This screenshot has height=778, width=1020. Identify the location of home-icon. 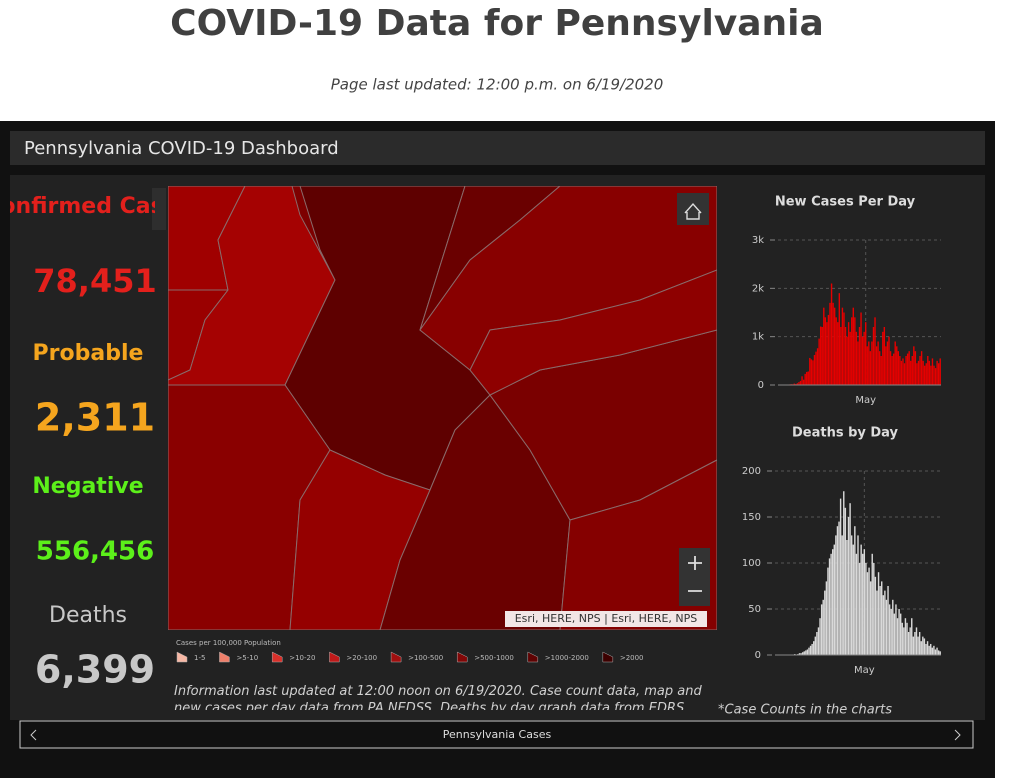
(693, 211).